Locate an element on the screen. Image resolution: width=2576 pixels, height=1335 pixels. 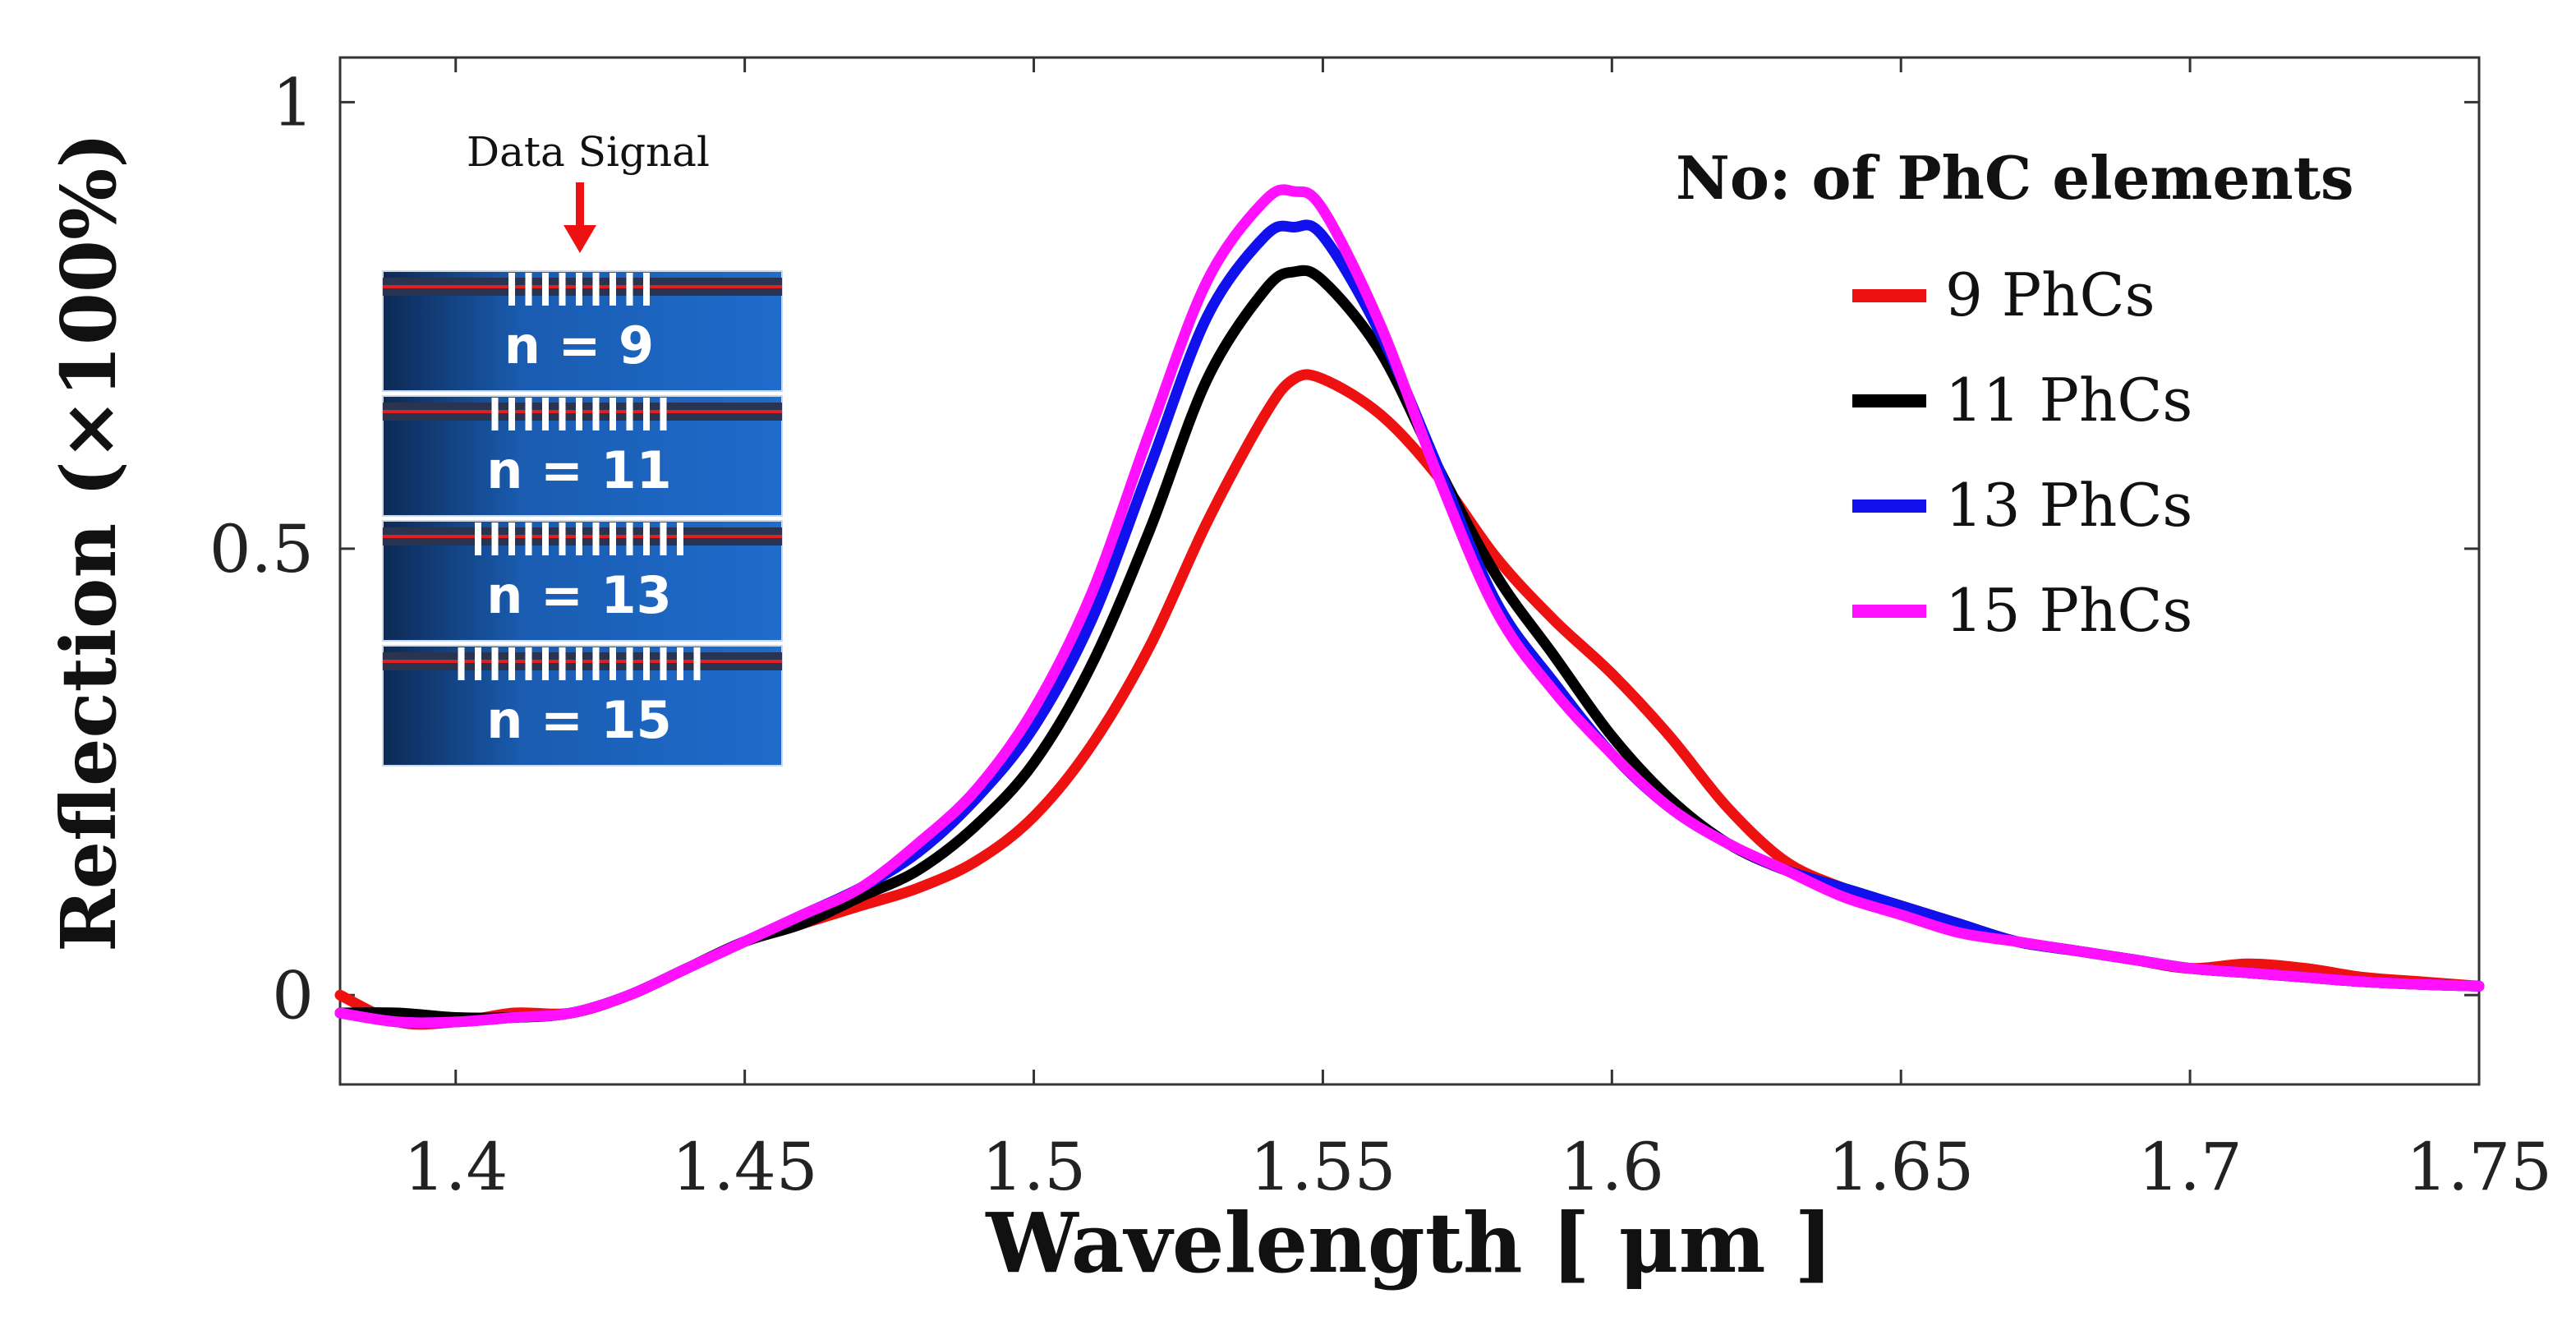
inset-panels: n = 9 n = 11 n = 13 n = 15 is located at coordinates (582, 518).